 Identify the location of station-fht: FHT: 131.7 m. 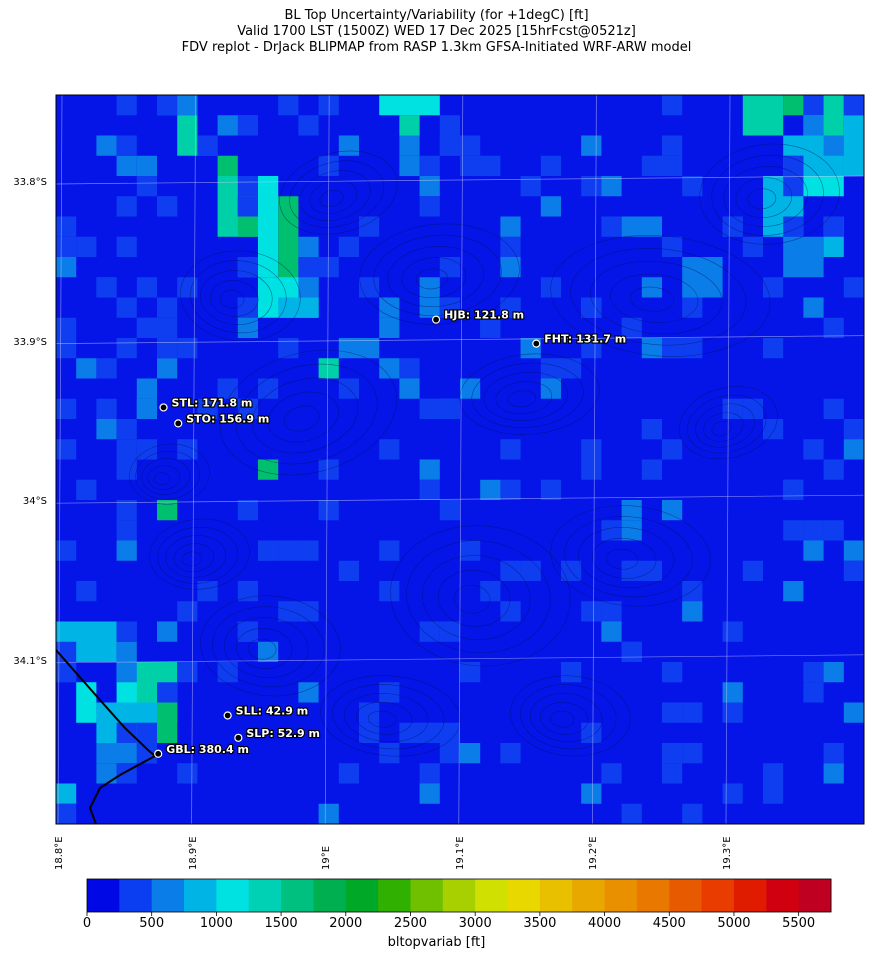
(579, 340).